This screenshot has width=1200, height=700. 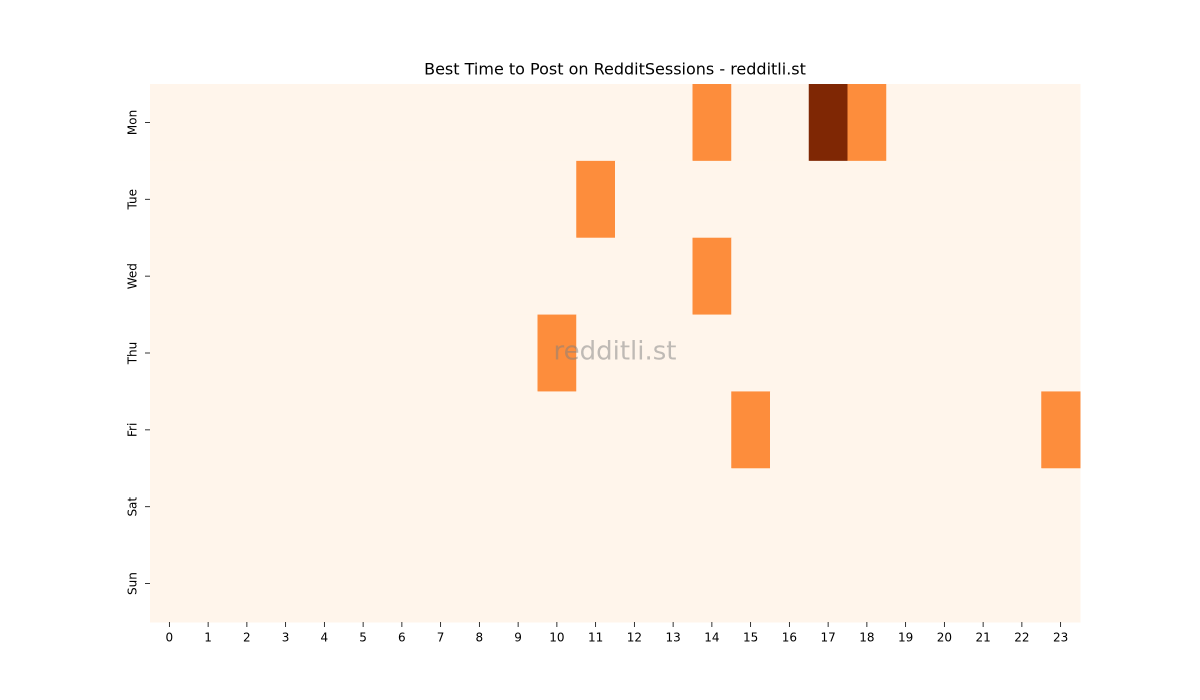 What do you see at coordinates (672, 638) in the screenshot?
I see `x-tick-label: 13` at bounding box center [672, 638].